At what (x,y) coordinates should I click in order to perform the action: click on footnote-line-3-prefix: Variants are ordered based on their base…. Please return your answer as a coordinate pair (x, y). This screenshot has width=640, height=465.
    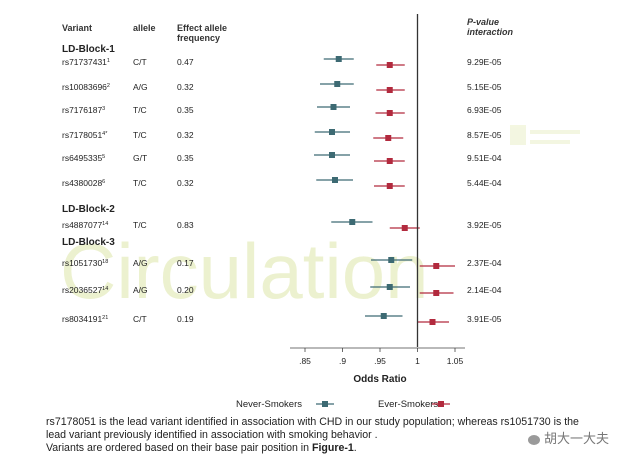
    Looking at the image, I should click on (179, 448).